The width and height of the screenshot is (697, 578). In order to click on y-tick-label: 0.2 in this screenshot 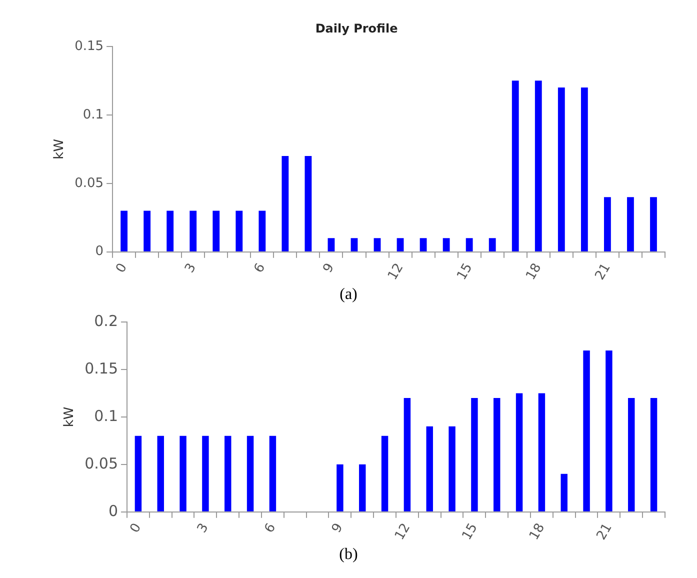, I will do `click(106, 321)`.